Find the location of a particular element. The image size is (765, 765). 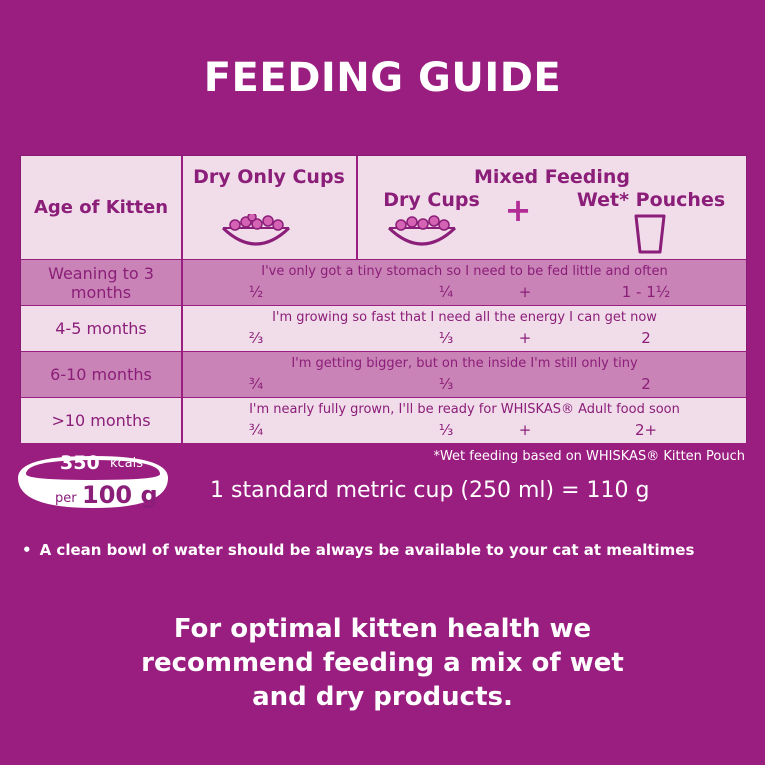

page-title: FEEDING GUIDE is located at coordinates (382, 78).